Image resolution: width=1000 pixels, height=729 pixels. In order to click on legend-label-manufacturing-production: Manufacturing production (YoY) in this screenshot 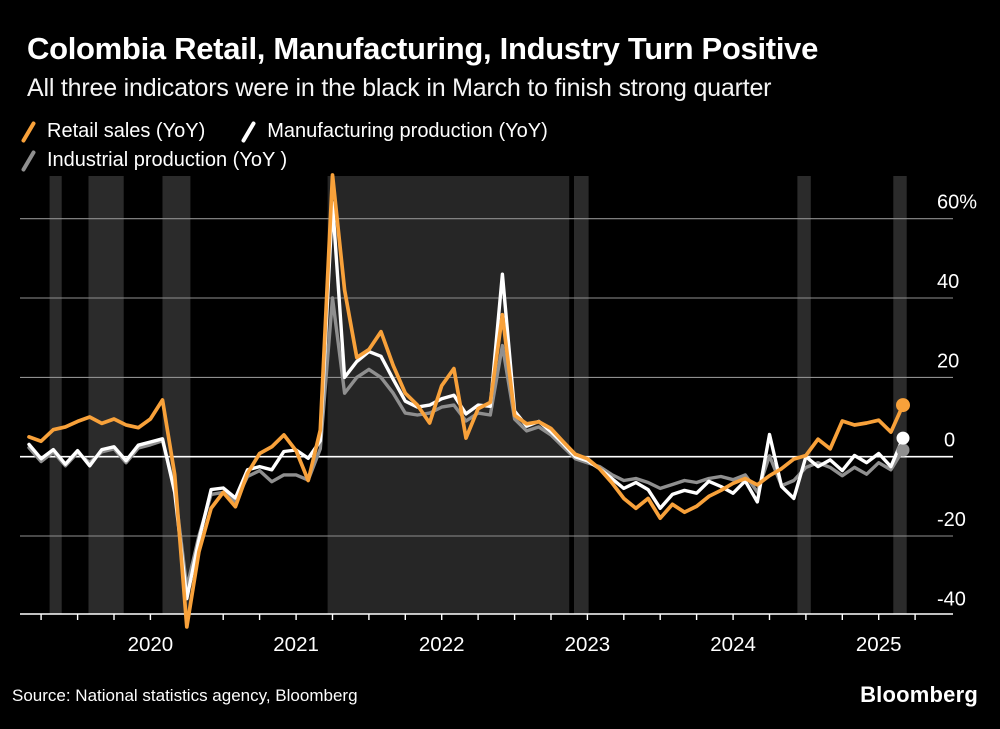, I will do `click(407, 131)`.